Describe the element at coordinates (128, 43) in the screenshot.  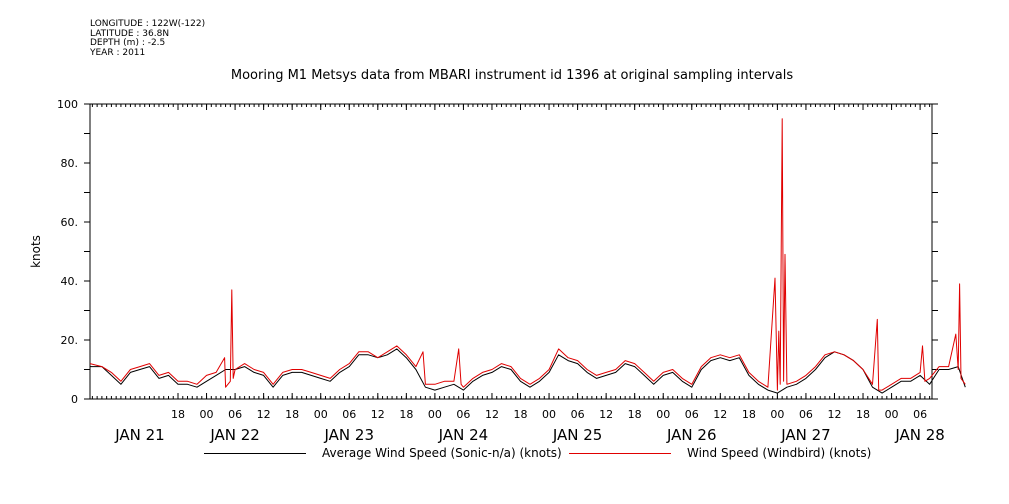
I see `depth-label: DEPTH (m) : -2.5` at that location.